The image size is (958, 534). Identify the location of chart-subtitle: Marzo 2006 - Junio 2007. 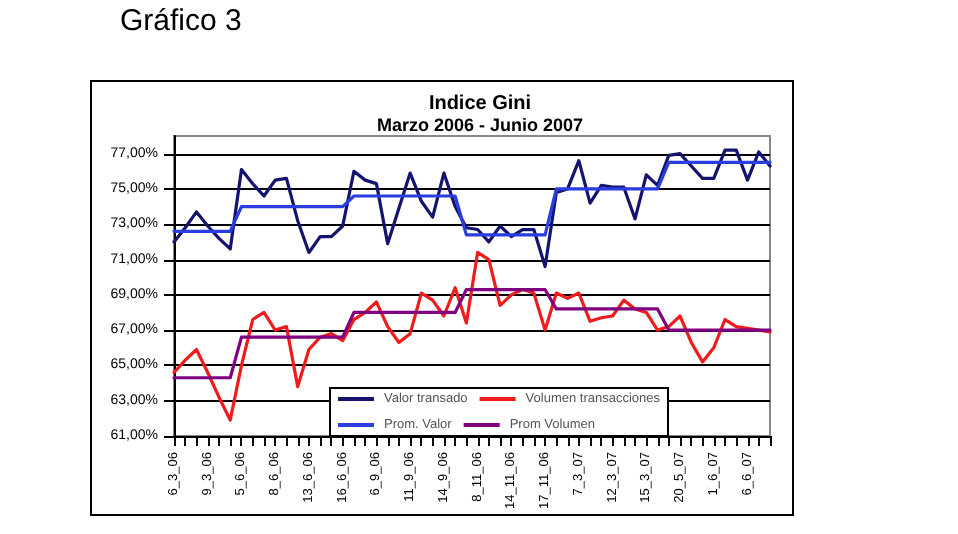
(480, 125).